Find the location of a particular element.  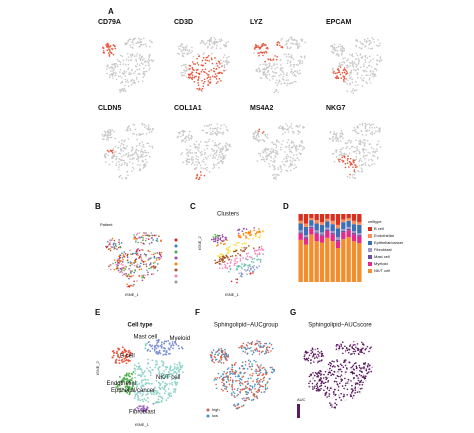

cell-label: B cell is located at coordinates (127, 356).